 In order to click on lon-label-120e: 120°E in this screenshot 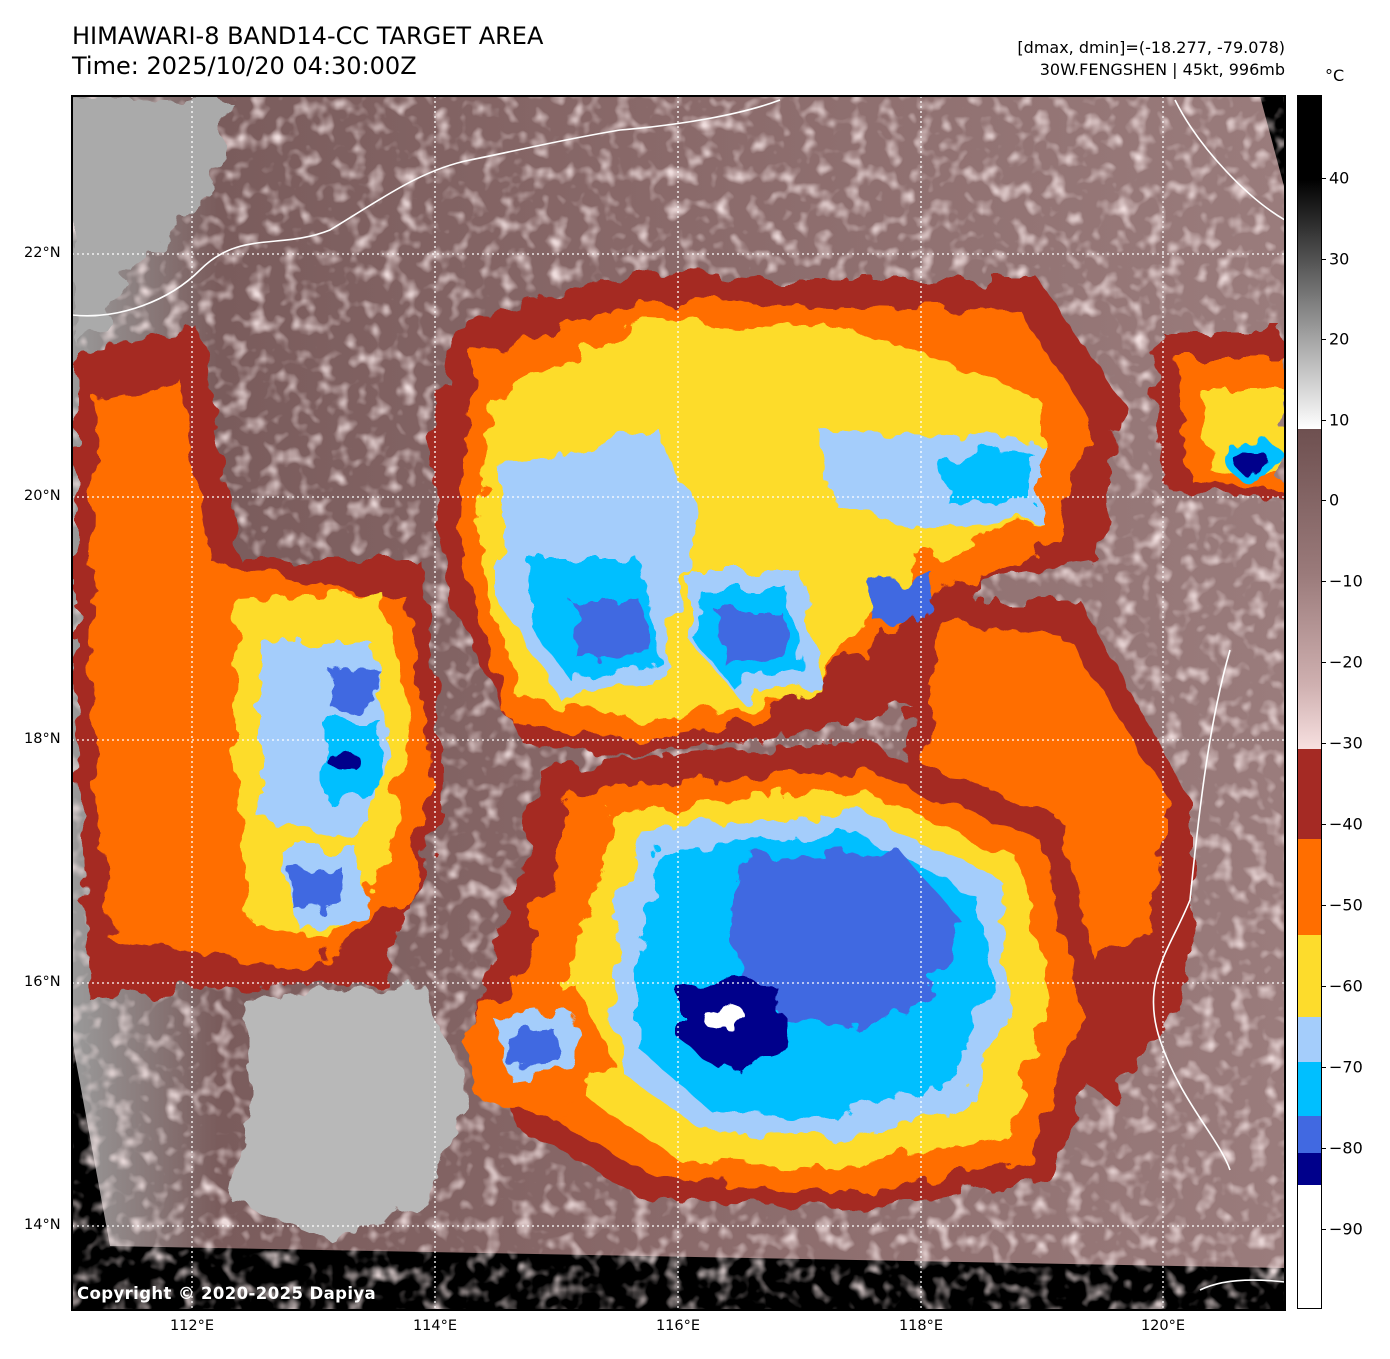, I will do `click(1163, 1326)`.